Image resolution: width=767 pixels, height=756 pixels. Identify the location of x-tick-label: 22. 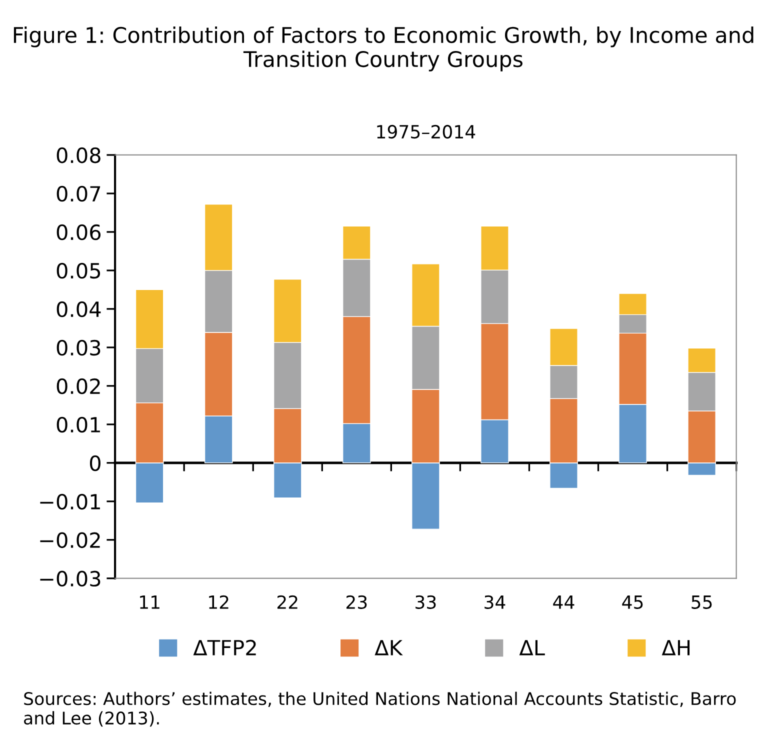
(287, 602).